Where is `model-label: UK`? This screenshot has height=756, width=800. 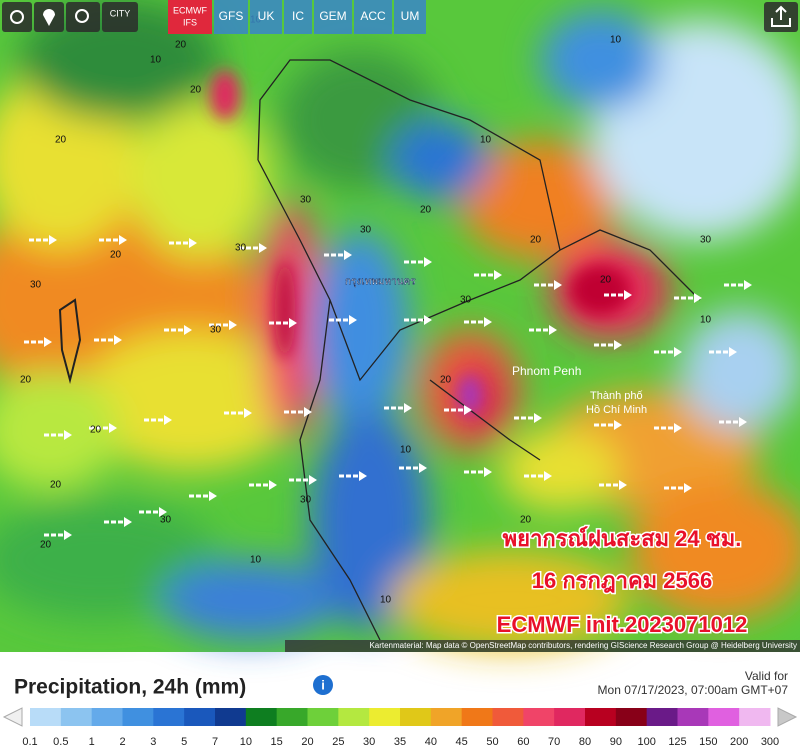 model-label: UK is located at coordinates (266, 16).